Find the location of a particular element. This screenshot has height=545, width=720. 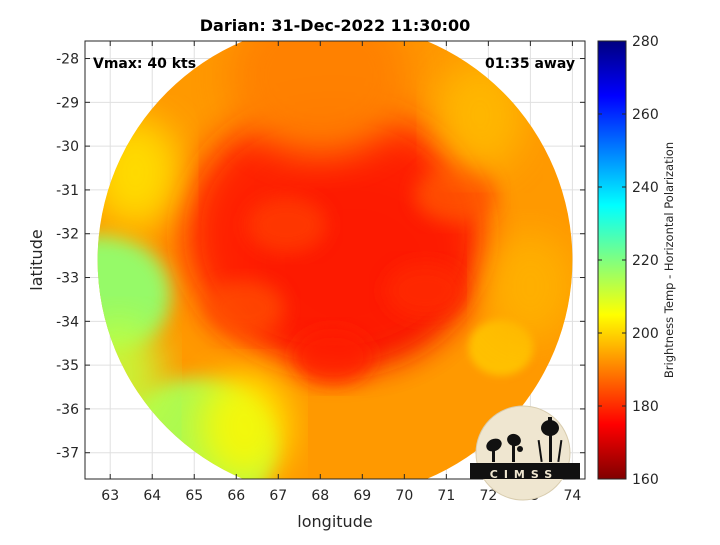

colorbar-gradient is located at coordinates (612, 260).